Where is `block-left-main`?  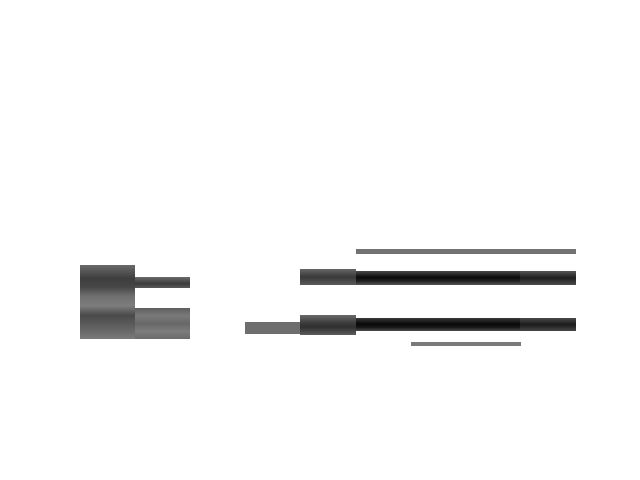
block-left-main is located at coordinates (107, 302).